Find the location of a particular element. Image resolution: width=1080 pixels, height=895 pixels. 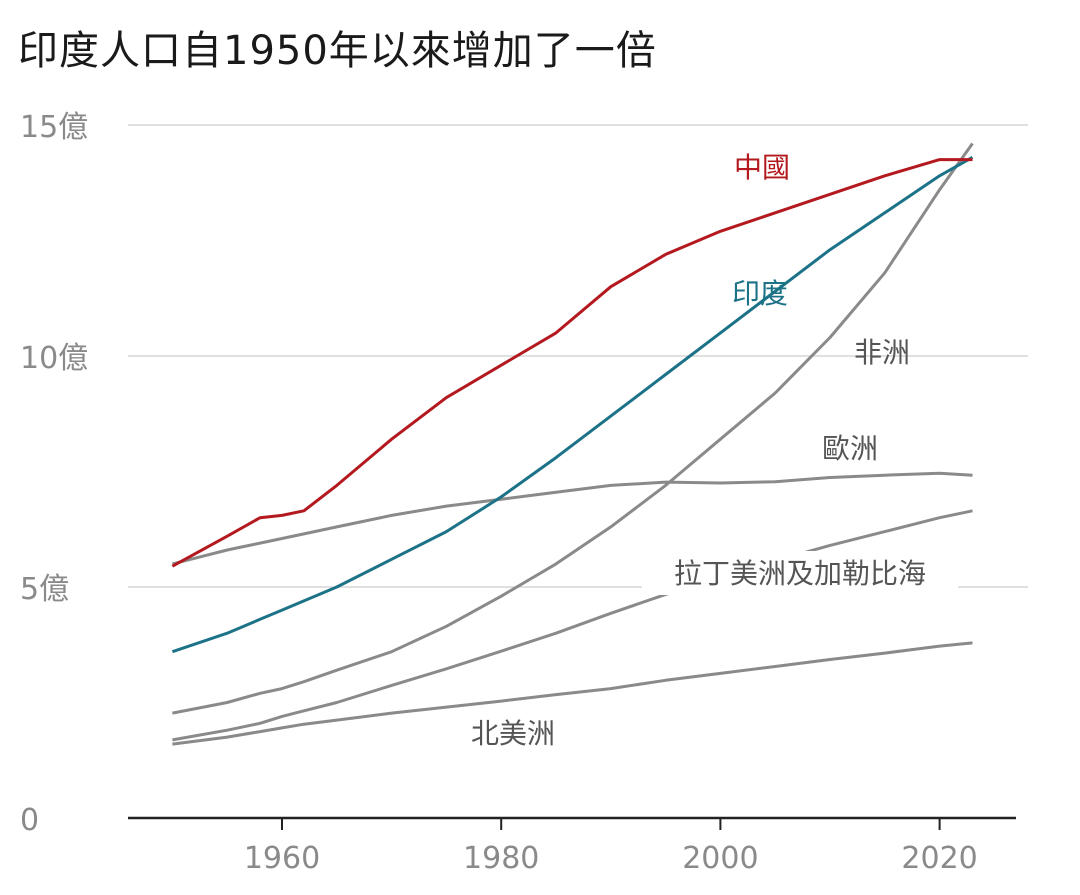

y-tick-label: 15億 is located at coordinates (54, 127).